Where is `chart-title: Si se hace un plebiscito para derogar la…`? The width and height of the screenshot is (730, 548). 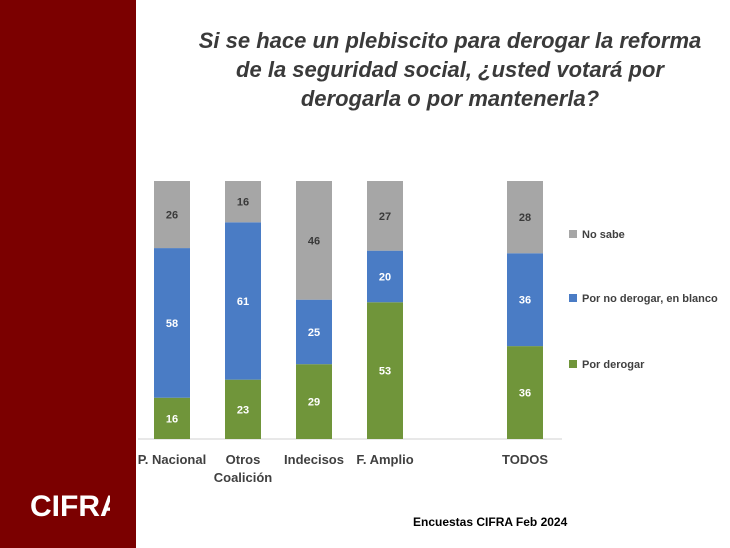
chart-title: Si se hace un plebiscito para derogar la… is located at coordinates (450, 69).